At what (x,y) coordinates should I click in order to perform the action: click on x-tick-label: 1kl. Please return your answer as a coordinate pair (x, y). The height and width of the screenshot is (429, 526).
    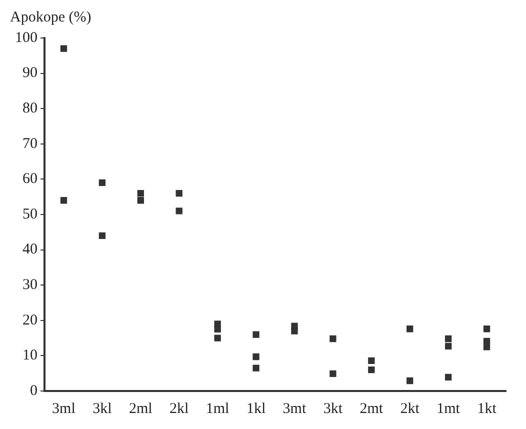
    Looking at the image, I should click on (256, 408).